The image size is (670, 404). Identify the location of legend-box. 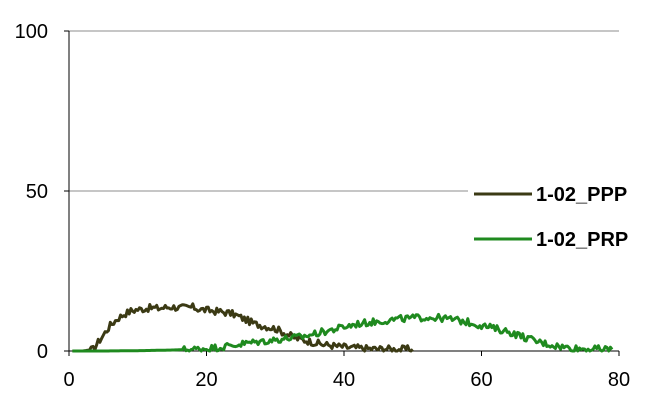
(569, 206).